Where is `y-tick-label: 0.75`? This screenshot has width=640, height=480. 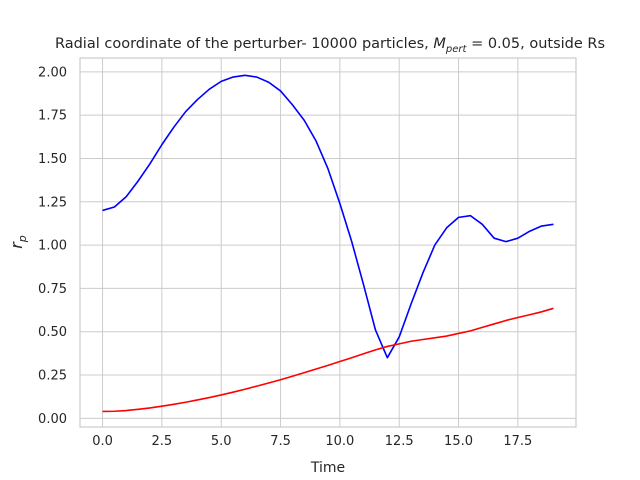
y-tick-label: 0.75 is located at coordinates (52, 289).